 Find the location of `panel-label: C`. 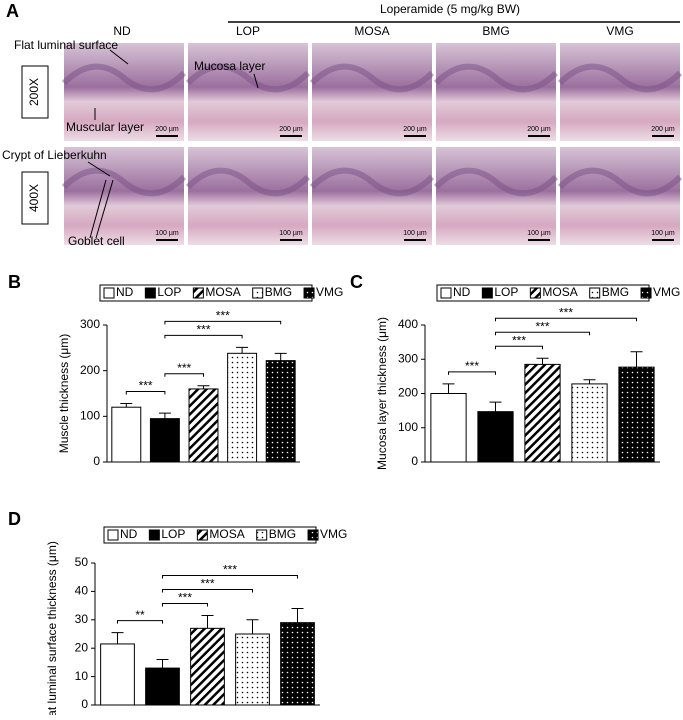

panel-label: C is located at coordinates (356, 282).